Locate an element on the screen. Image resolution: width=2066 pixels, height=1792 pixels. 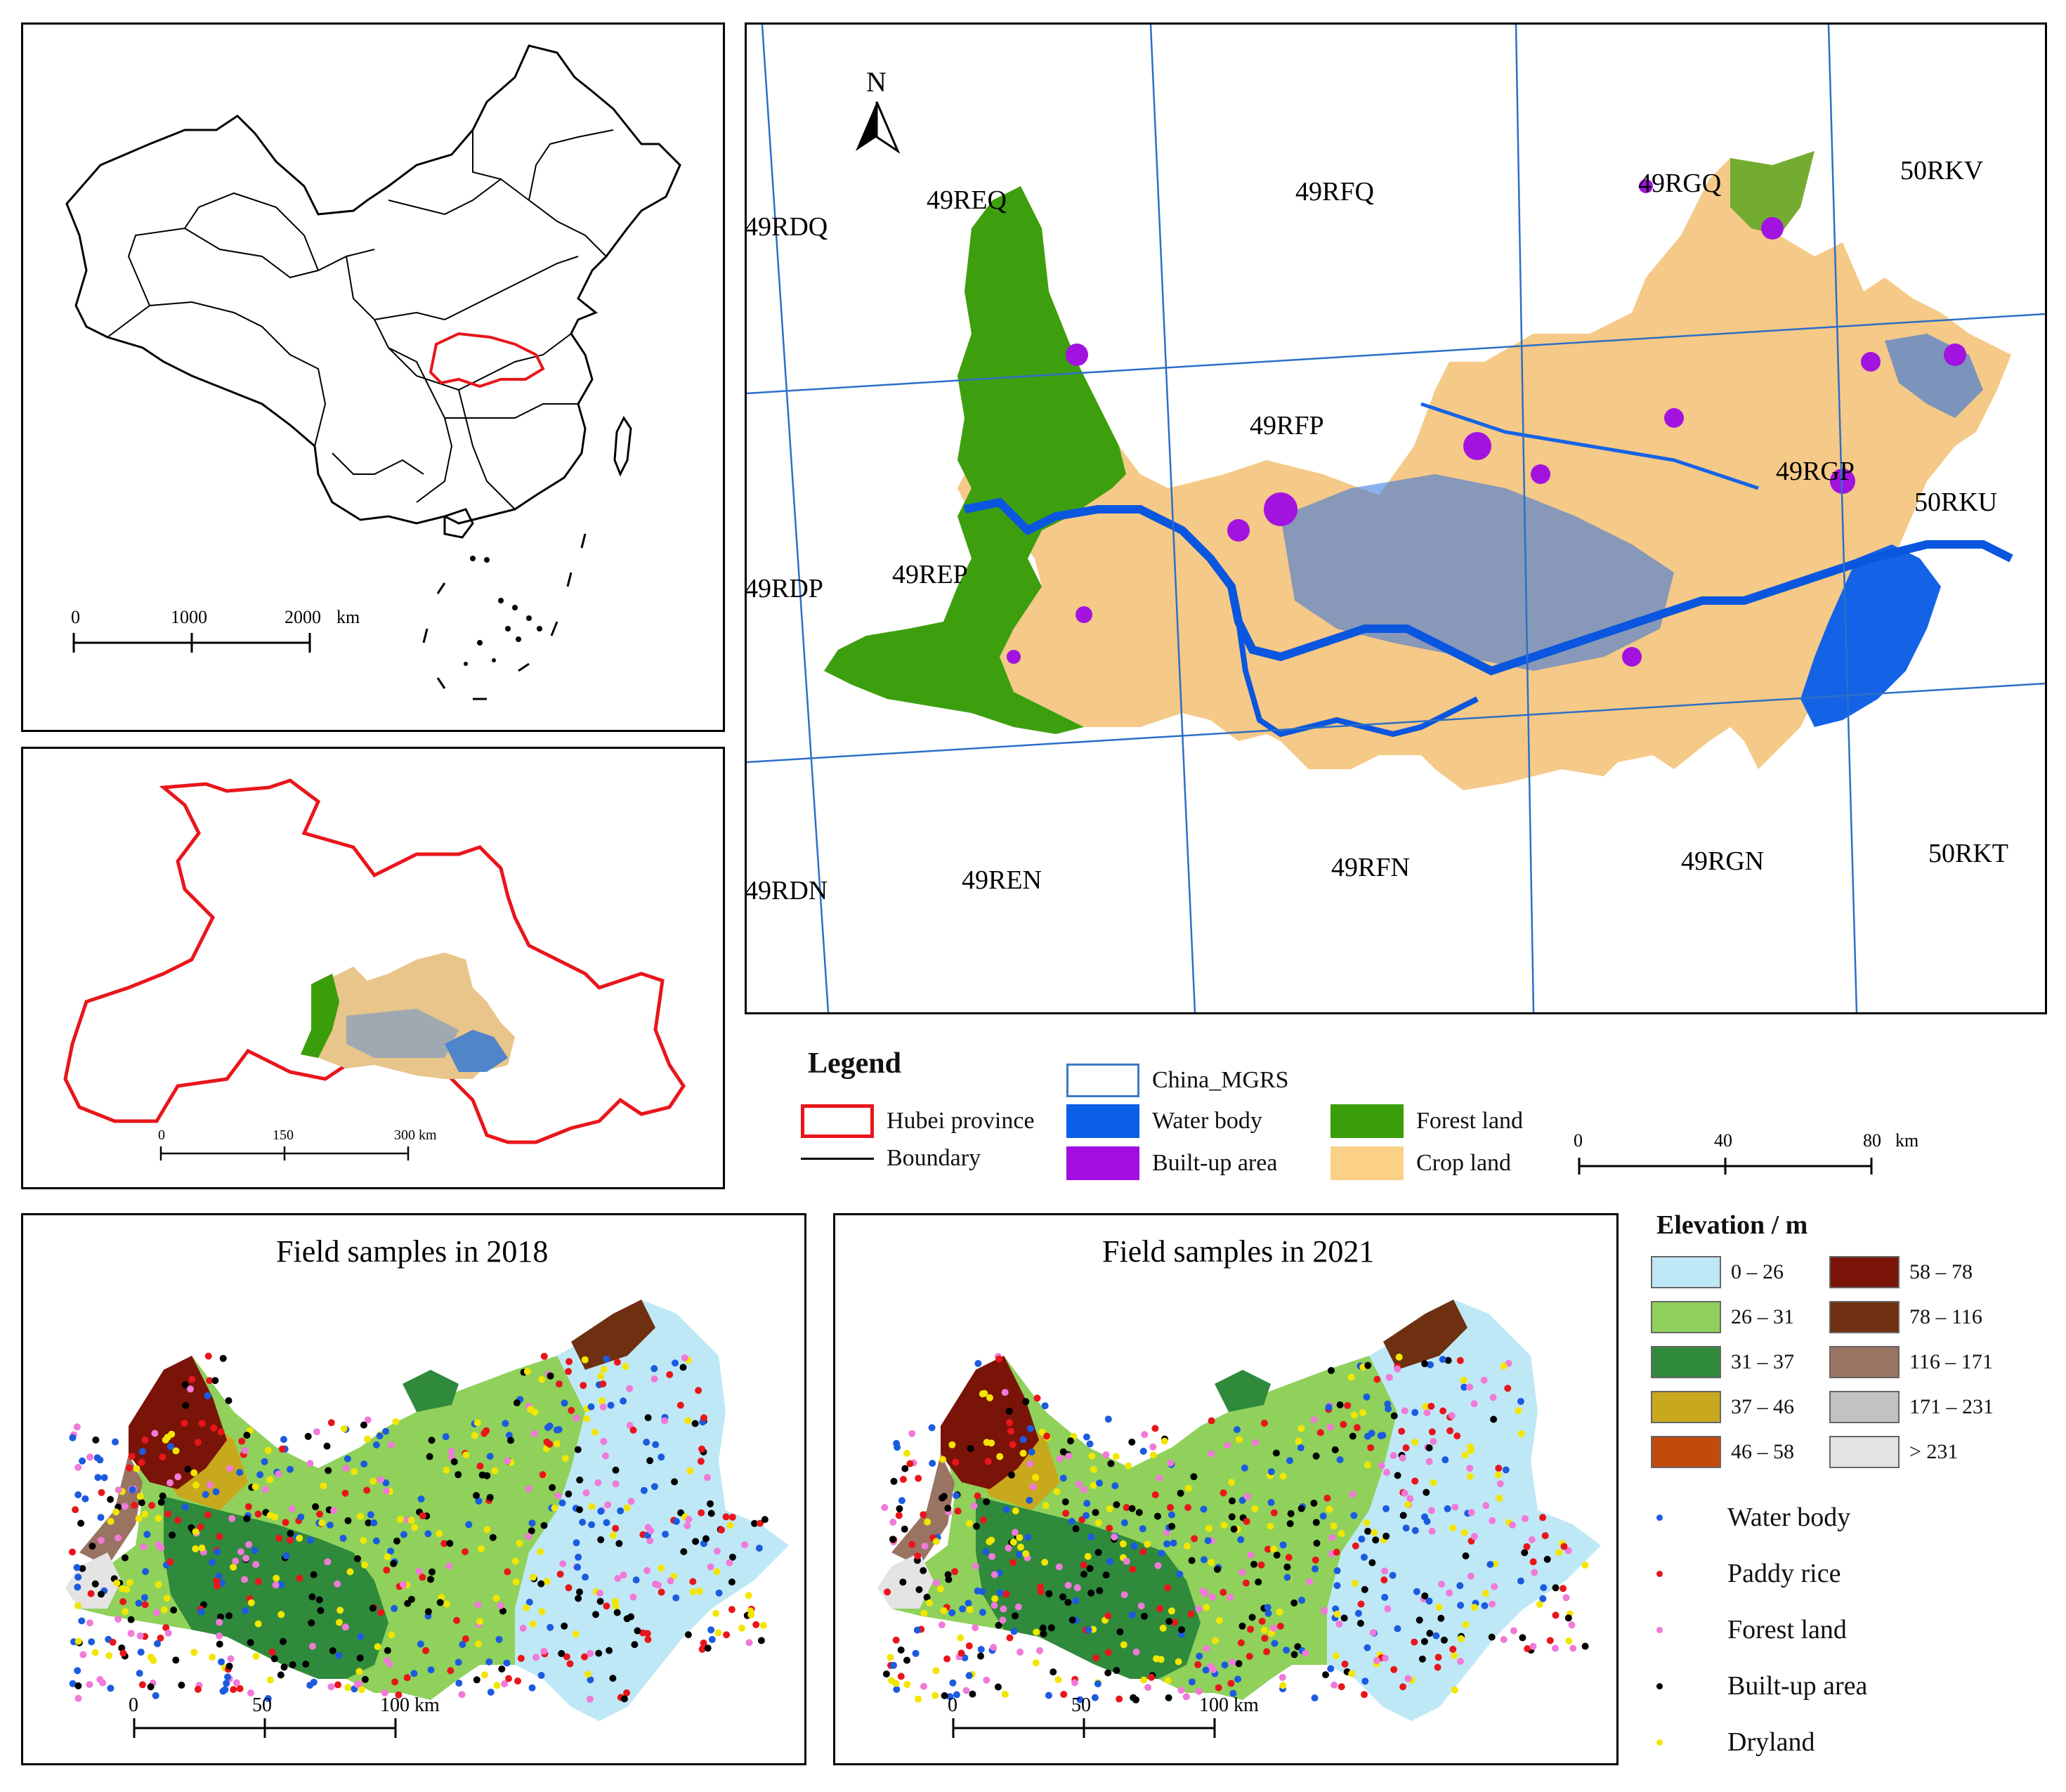
tile-label: 50RKT is located at coordinates (1968, 854).